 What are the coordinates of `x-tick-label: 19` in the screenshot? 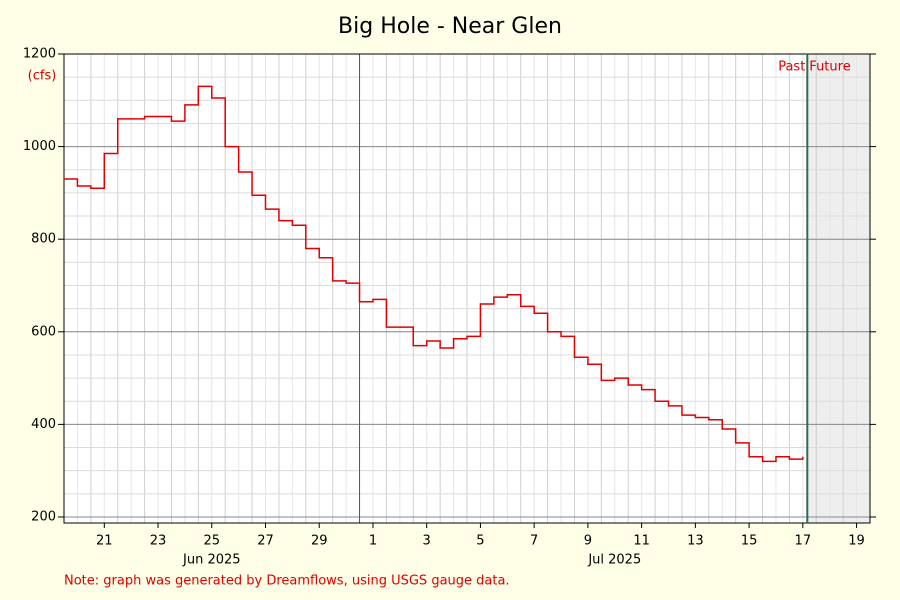 It's located at (856, 541).